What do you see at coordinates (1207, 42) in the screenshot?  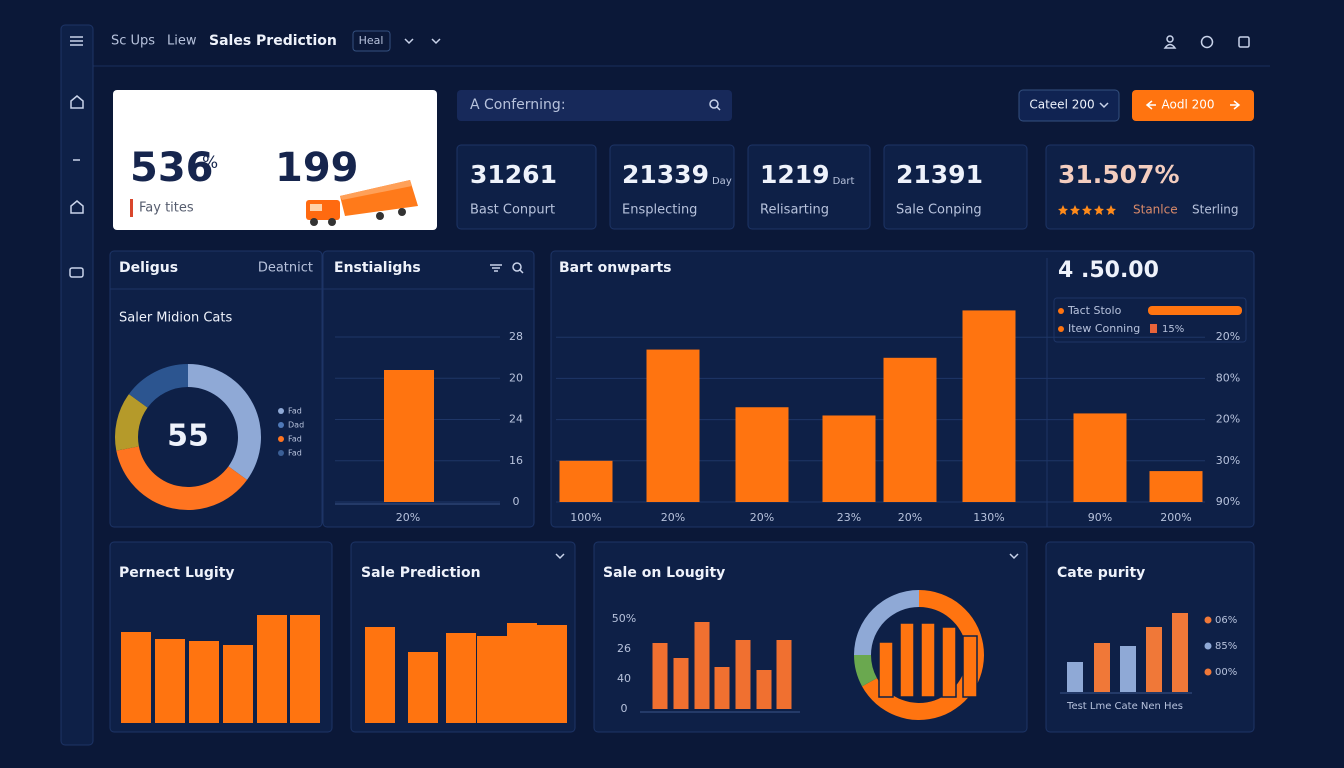 I see `clock-icon` at bounding box center [1207, 42].